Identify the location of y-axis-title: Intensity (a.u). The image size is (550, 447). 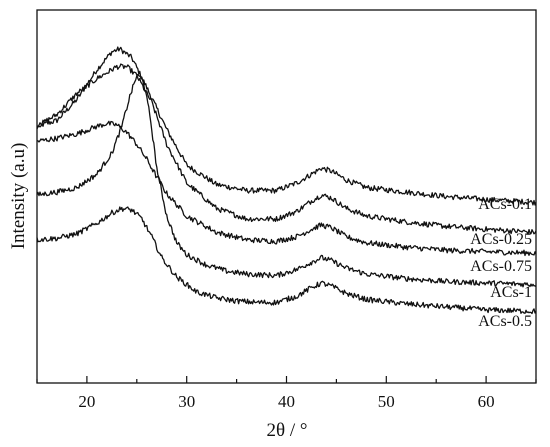
(18, 196).